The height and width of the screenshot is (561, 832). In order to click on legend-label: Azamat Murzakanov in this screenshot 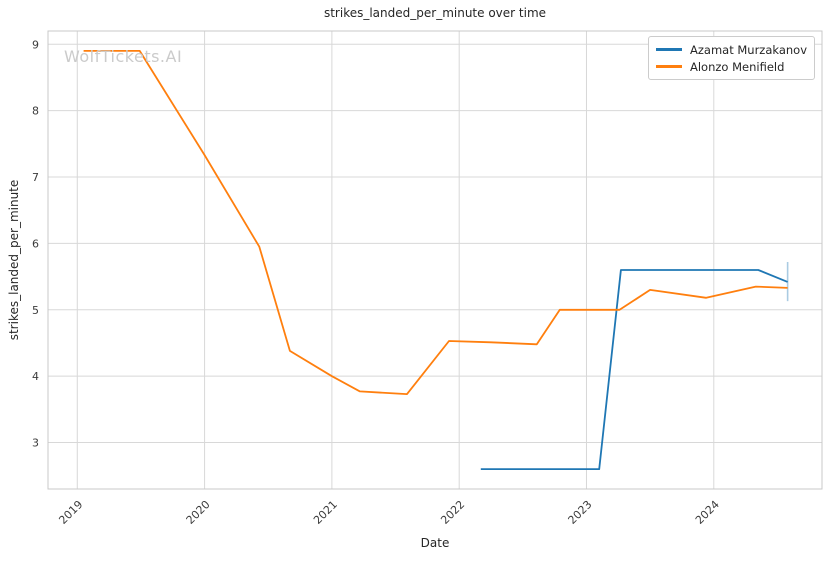, I will do `click(749, 49)`.